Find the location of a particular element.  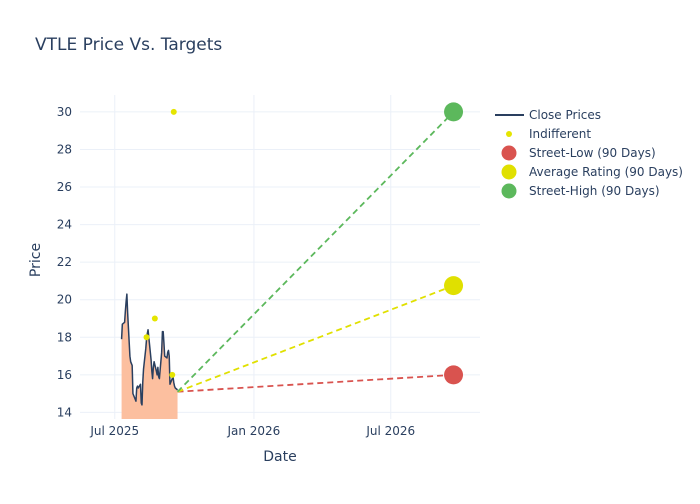

y-tick-label: 30 is located at coordinates (64, 112).